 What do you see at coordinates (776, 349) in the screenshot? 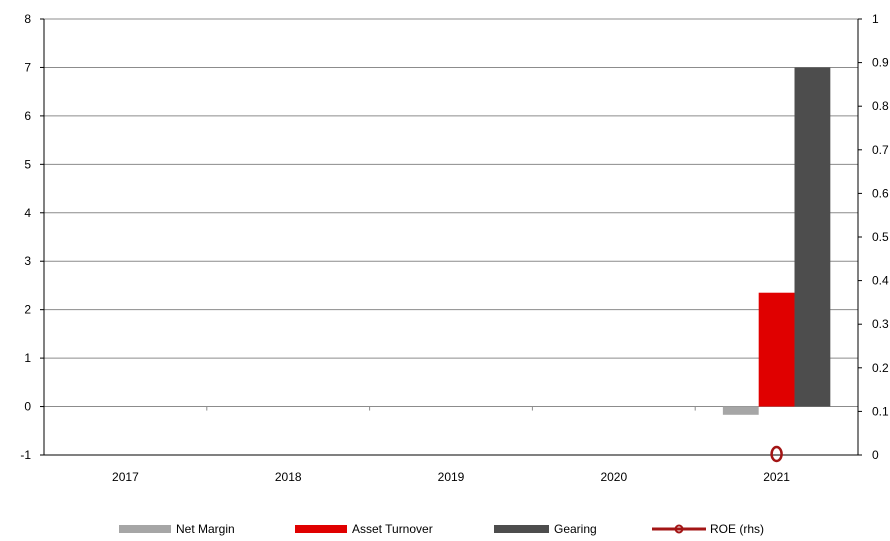
I see `asset-turnover-bar` at bounding box center [776, 349].